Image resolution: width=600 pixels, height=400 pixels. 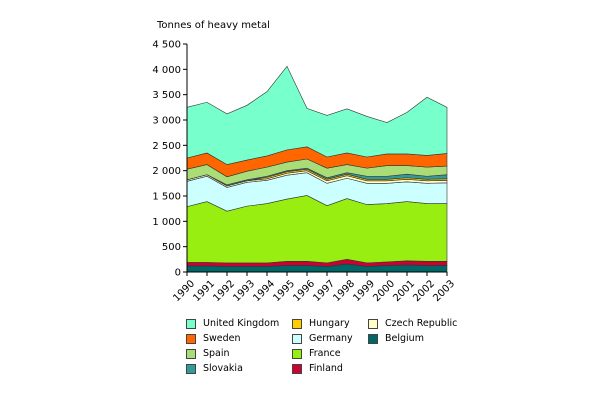 What do you see at coordinates (166, 146) in the screenshot?
I see `y-tick-label: 2 500` at bounding box center [166, 146].